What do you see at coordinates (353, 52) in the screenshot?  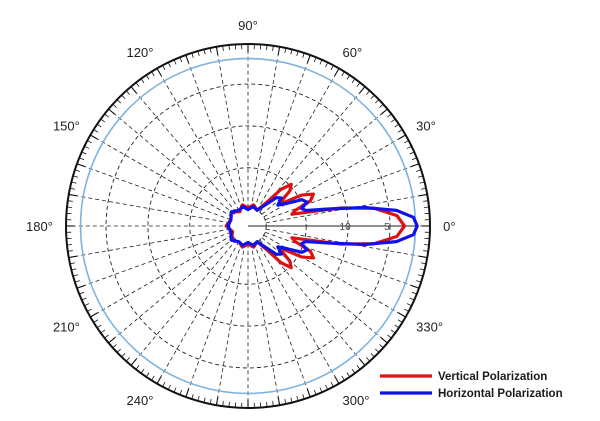 I see `angle-tick-label: 60°` at bounding box center [353, 52].